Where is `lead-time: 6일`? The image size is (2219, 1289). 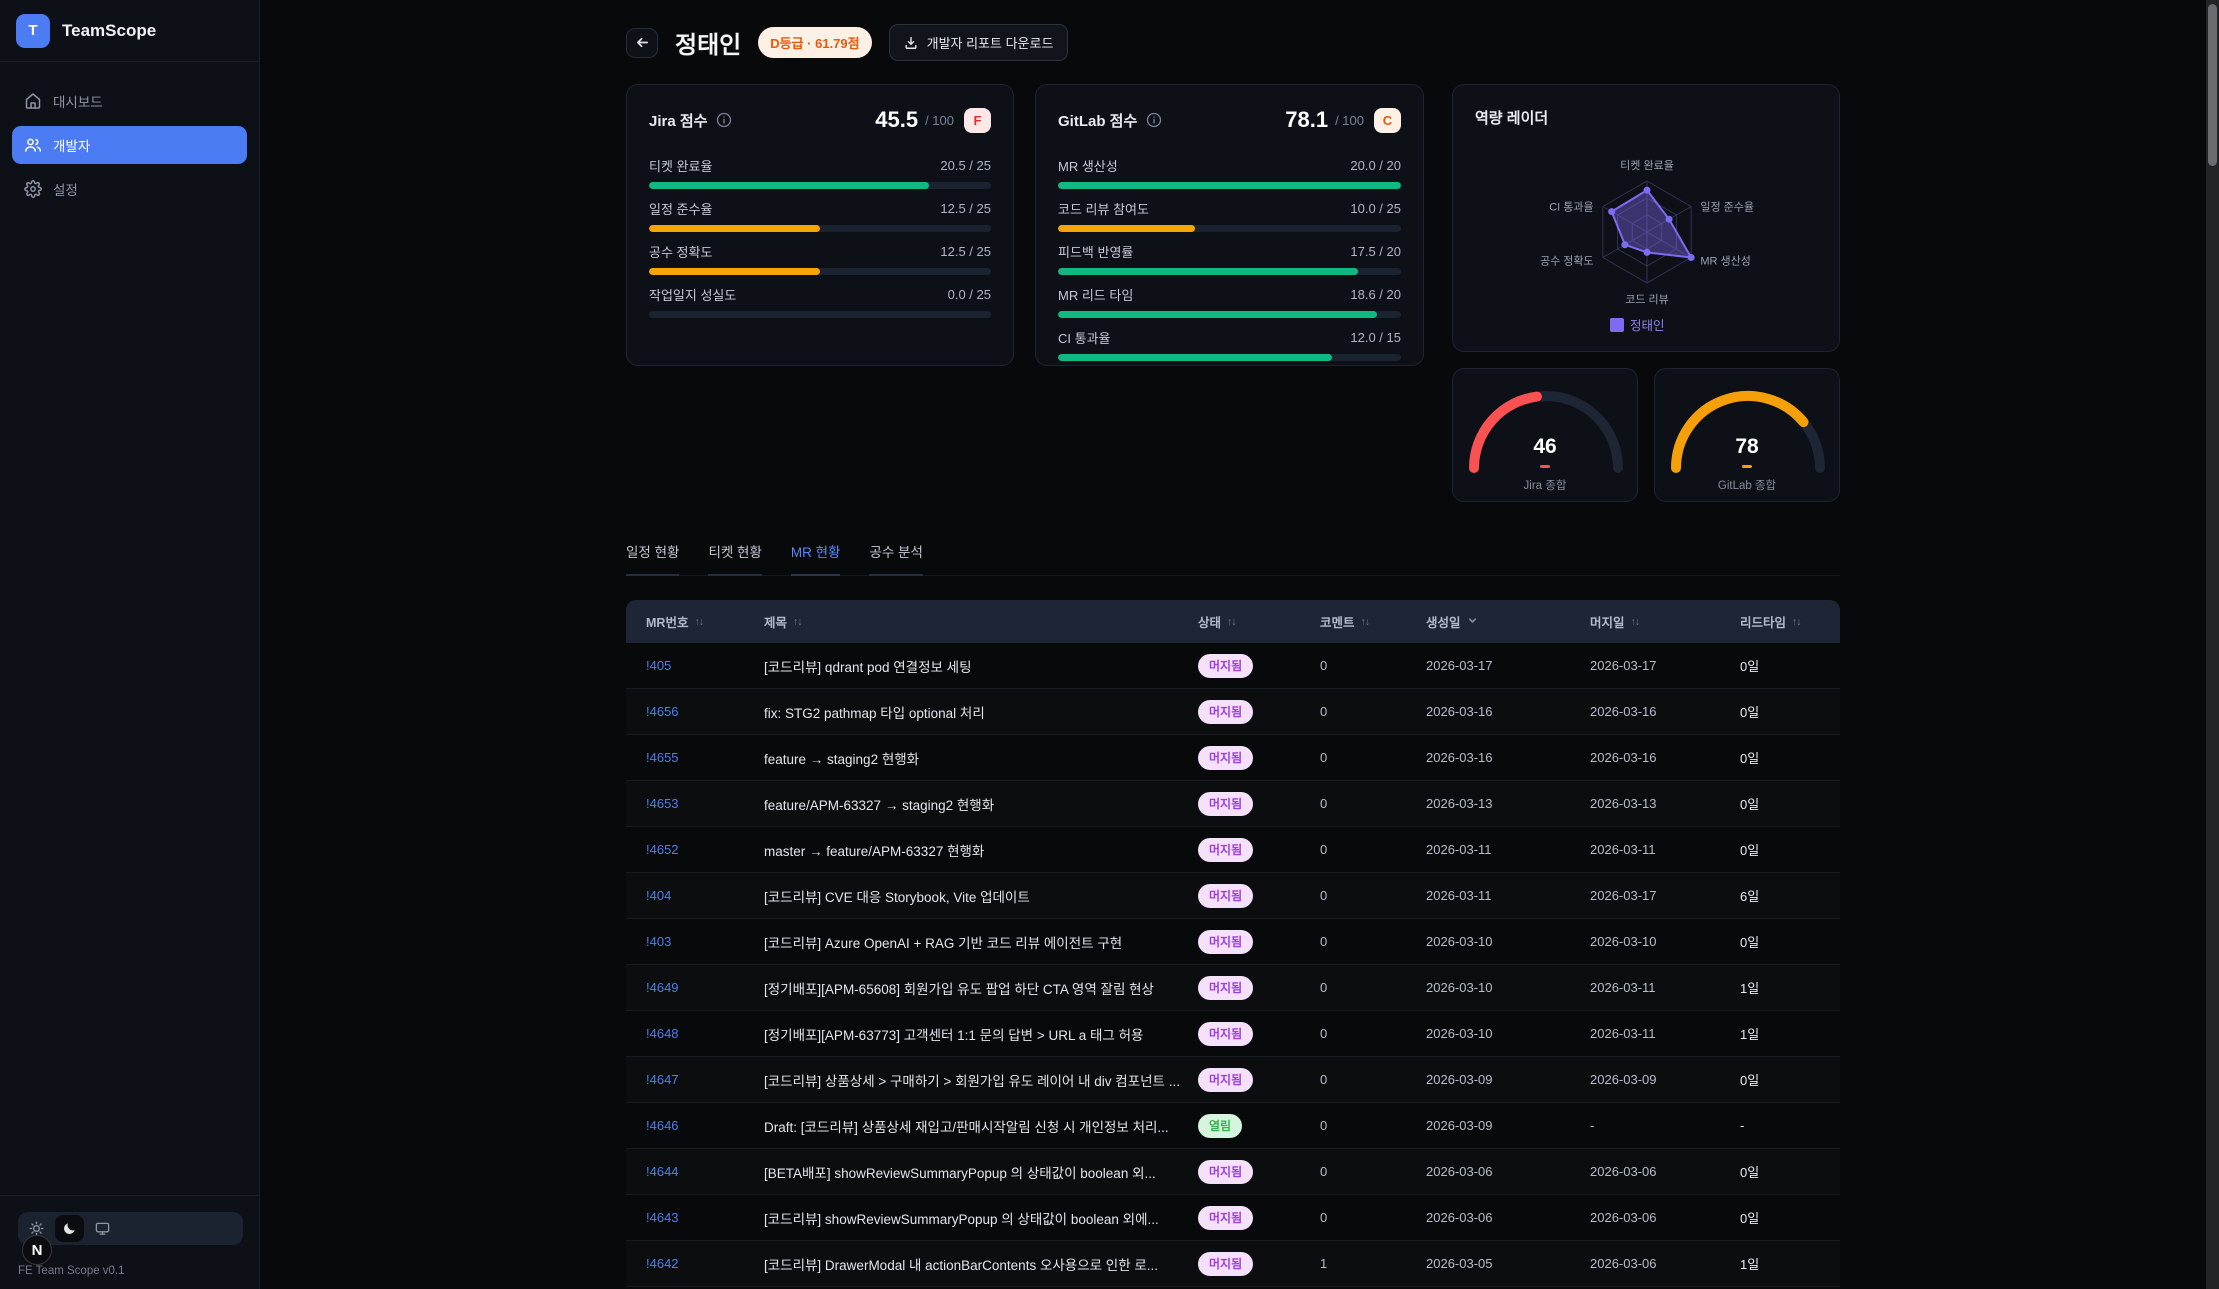 lead-time: 6일 is located at coordinates (1750, 896).